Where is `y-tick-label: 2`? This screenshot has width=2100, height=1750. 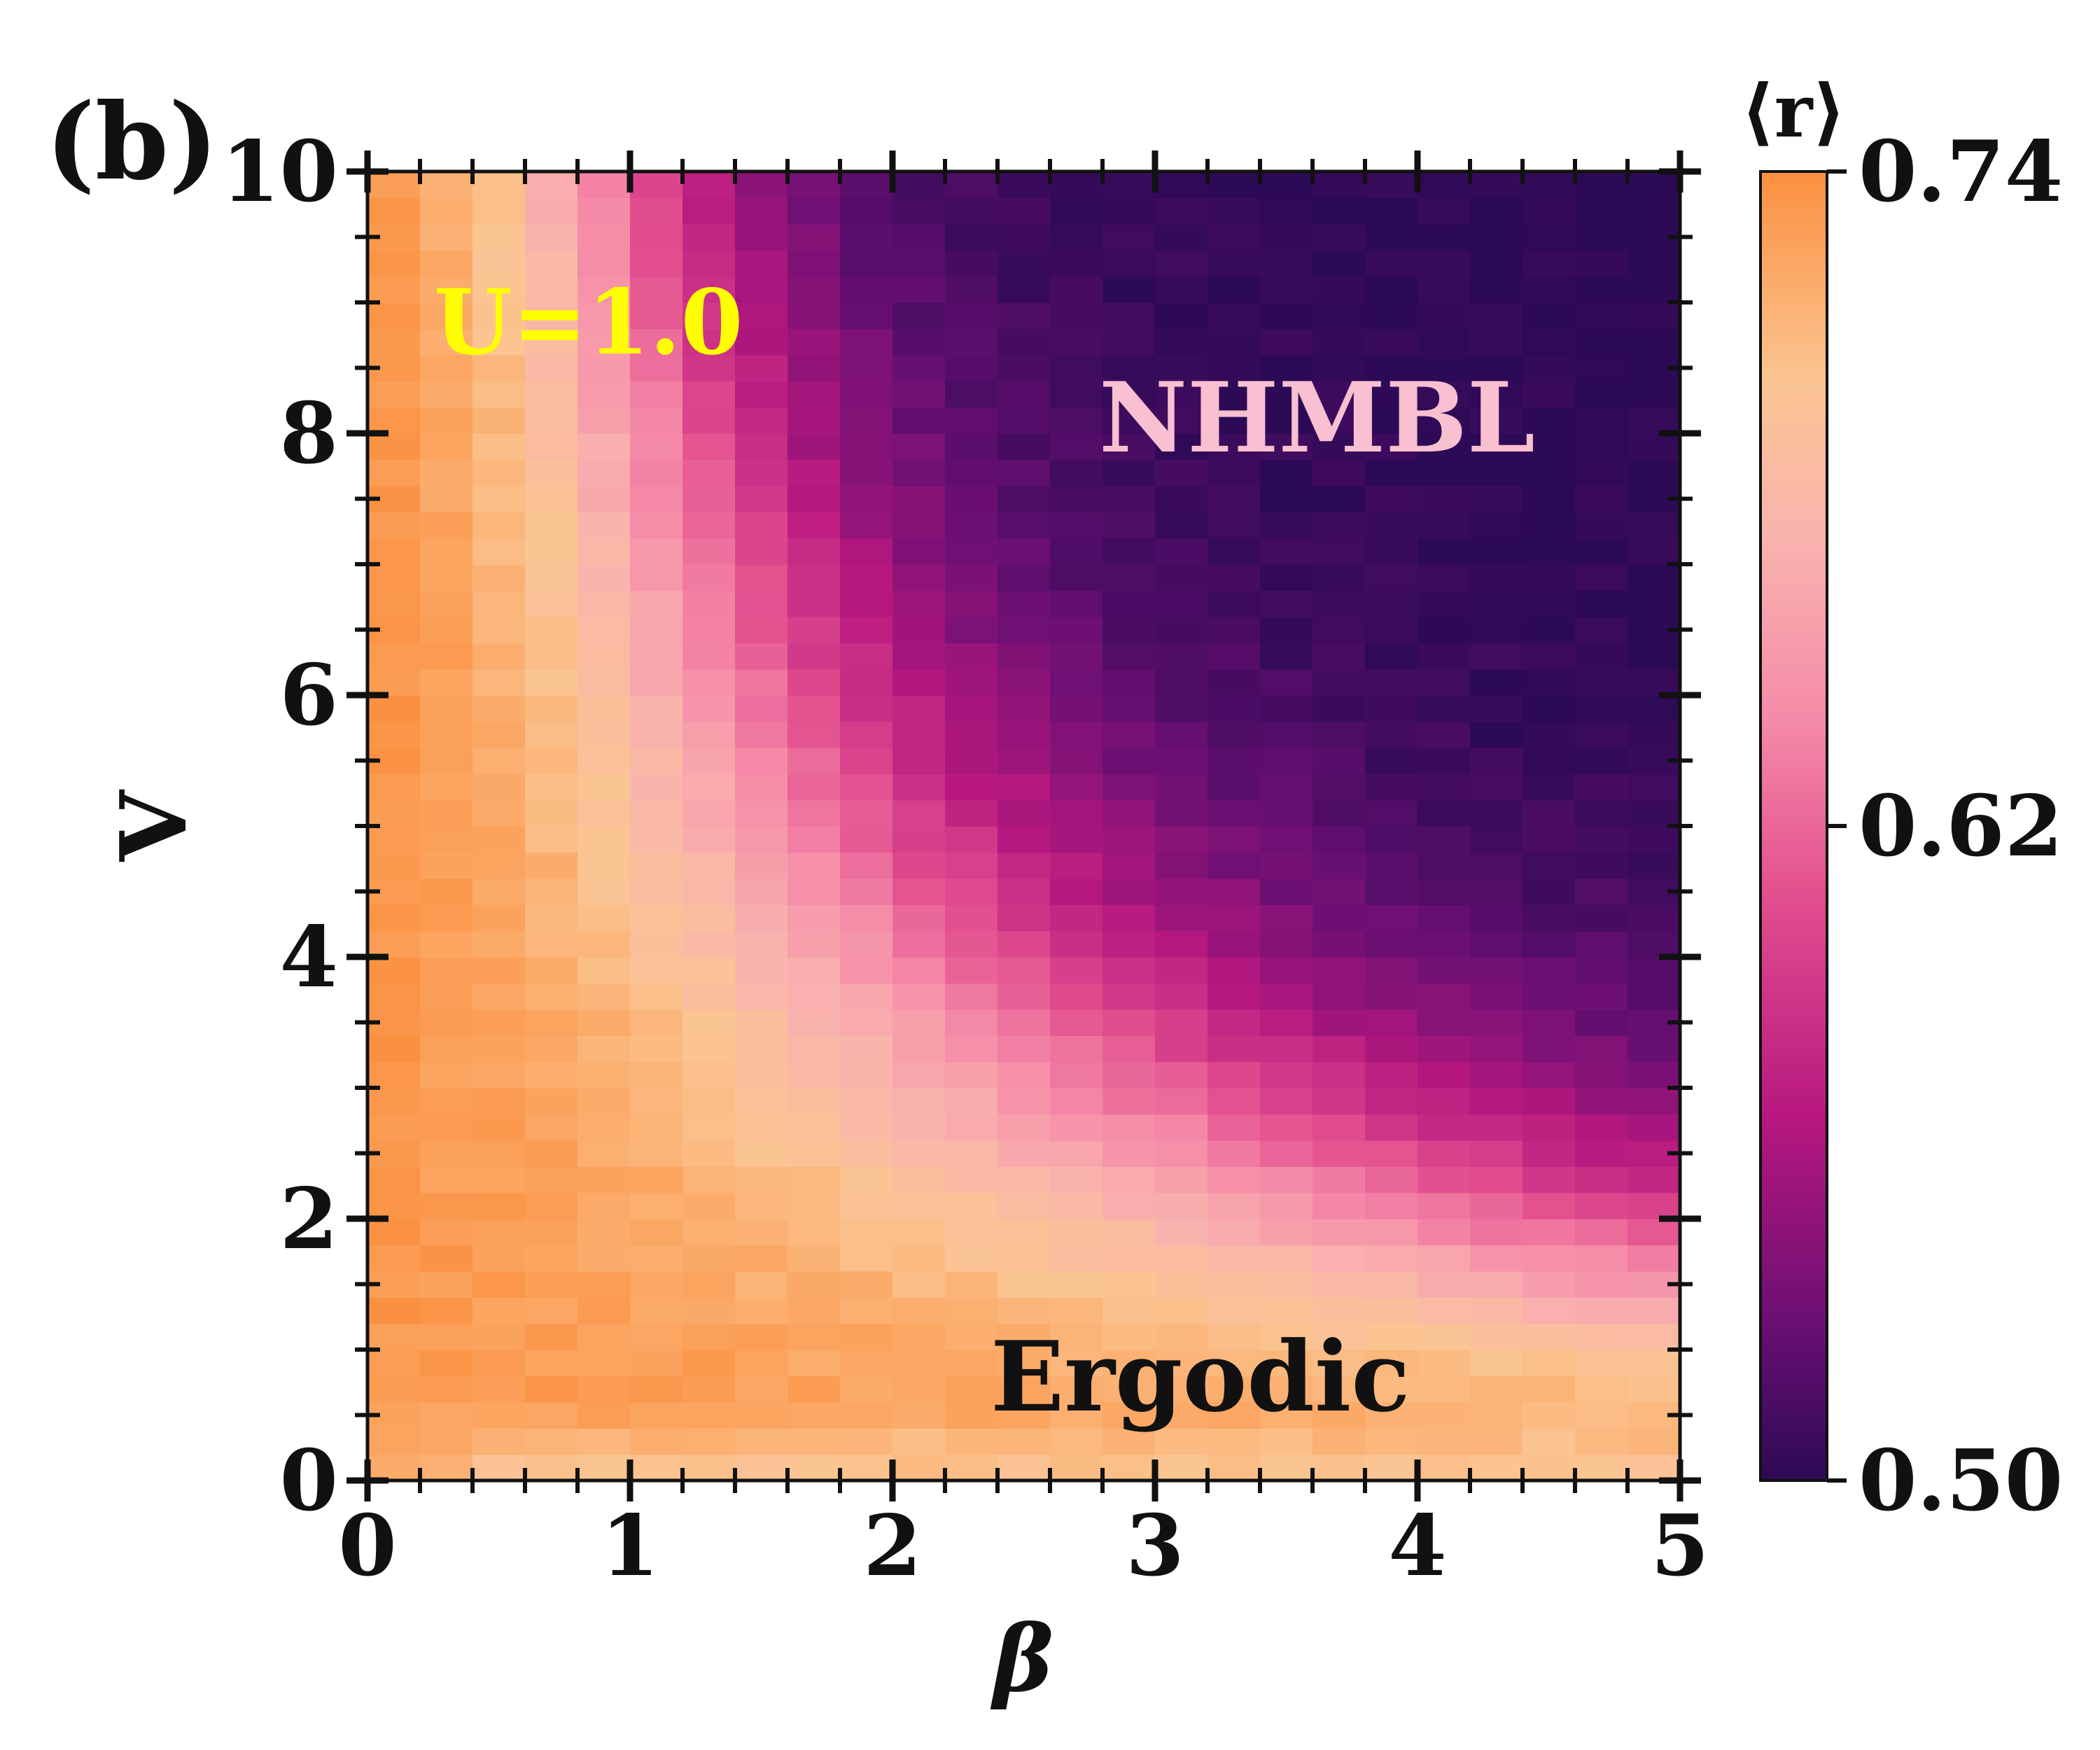
y-tick-label: 2 is located at coordinates (309, 1219).